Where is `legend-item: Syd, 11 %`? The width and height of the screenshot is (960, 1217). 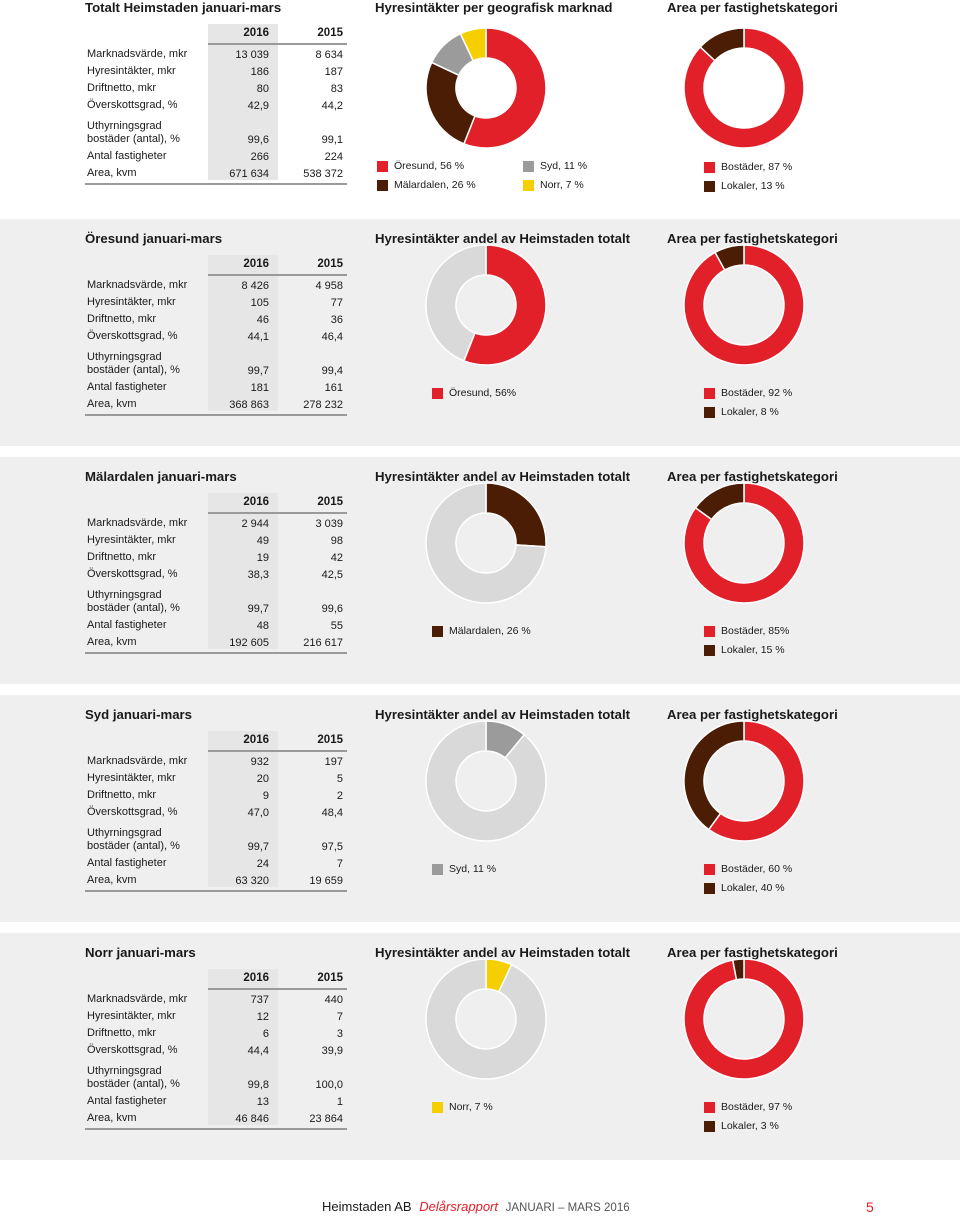
legend-item: Syd, 11 % is located at coordinates (555, 166).